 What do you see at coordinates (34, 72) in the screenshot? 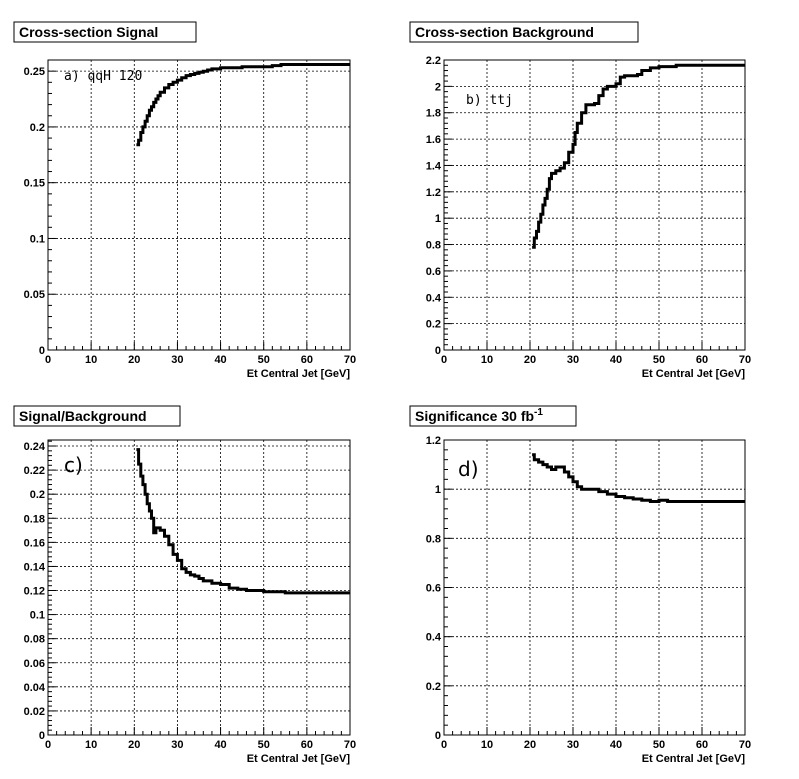
I see `y-tick-label: 0.25` at bounding box center [34, 72].